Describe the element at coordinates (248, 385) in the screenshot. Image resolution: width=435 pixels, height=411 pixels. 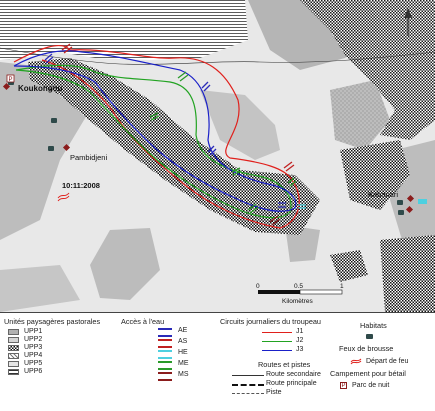
I see `legend-route-main-line` at that location.